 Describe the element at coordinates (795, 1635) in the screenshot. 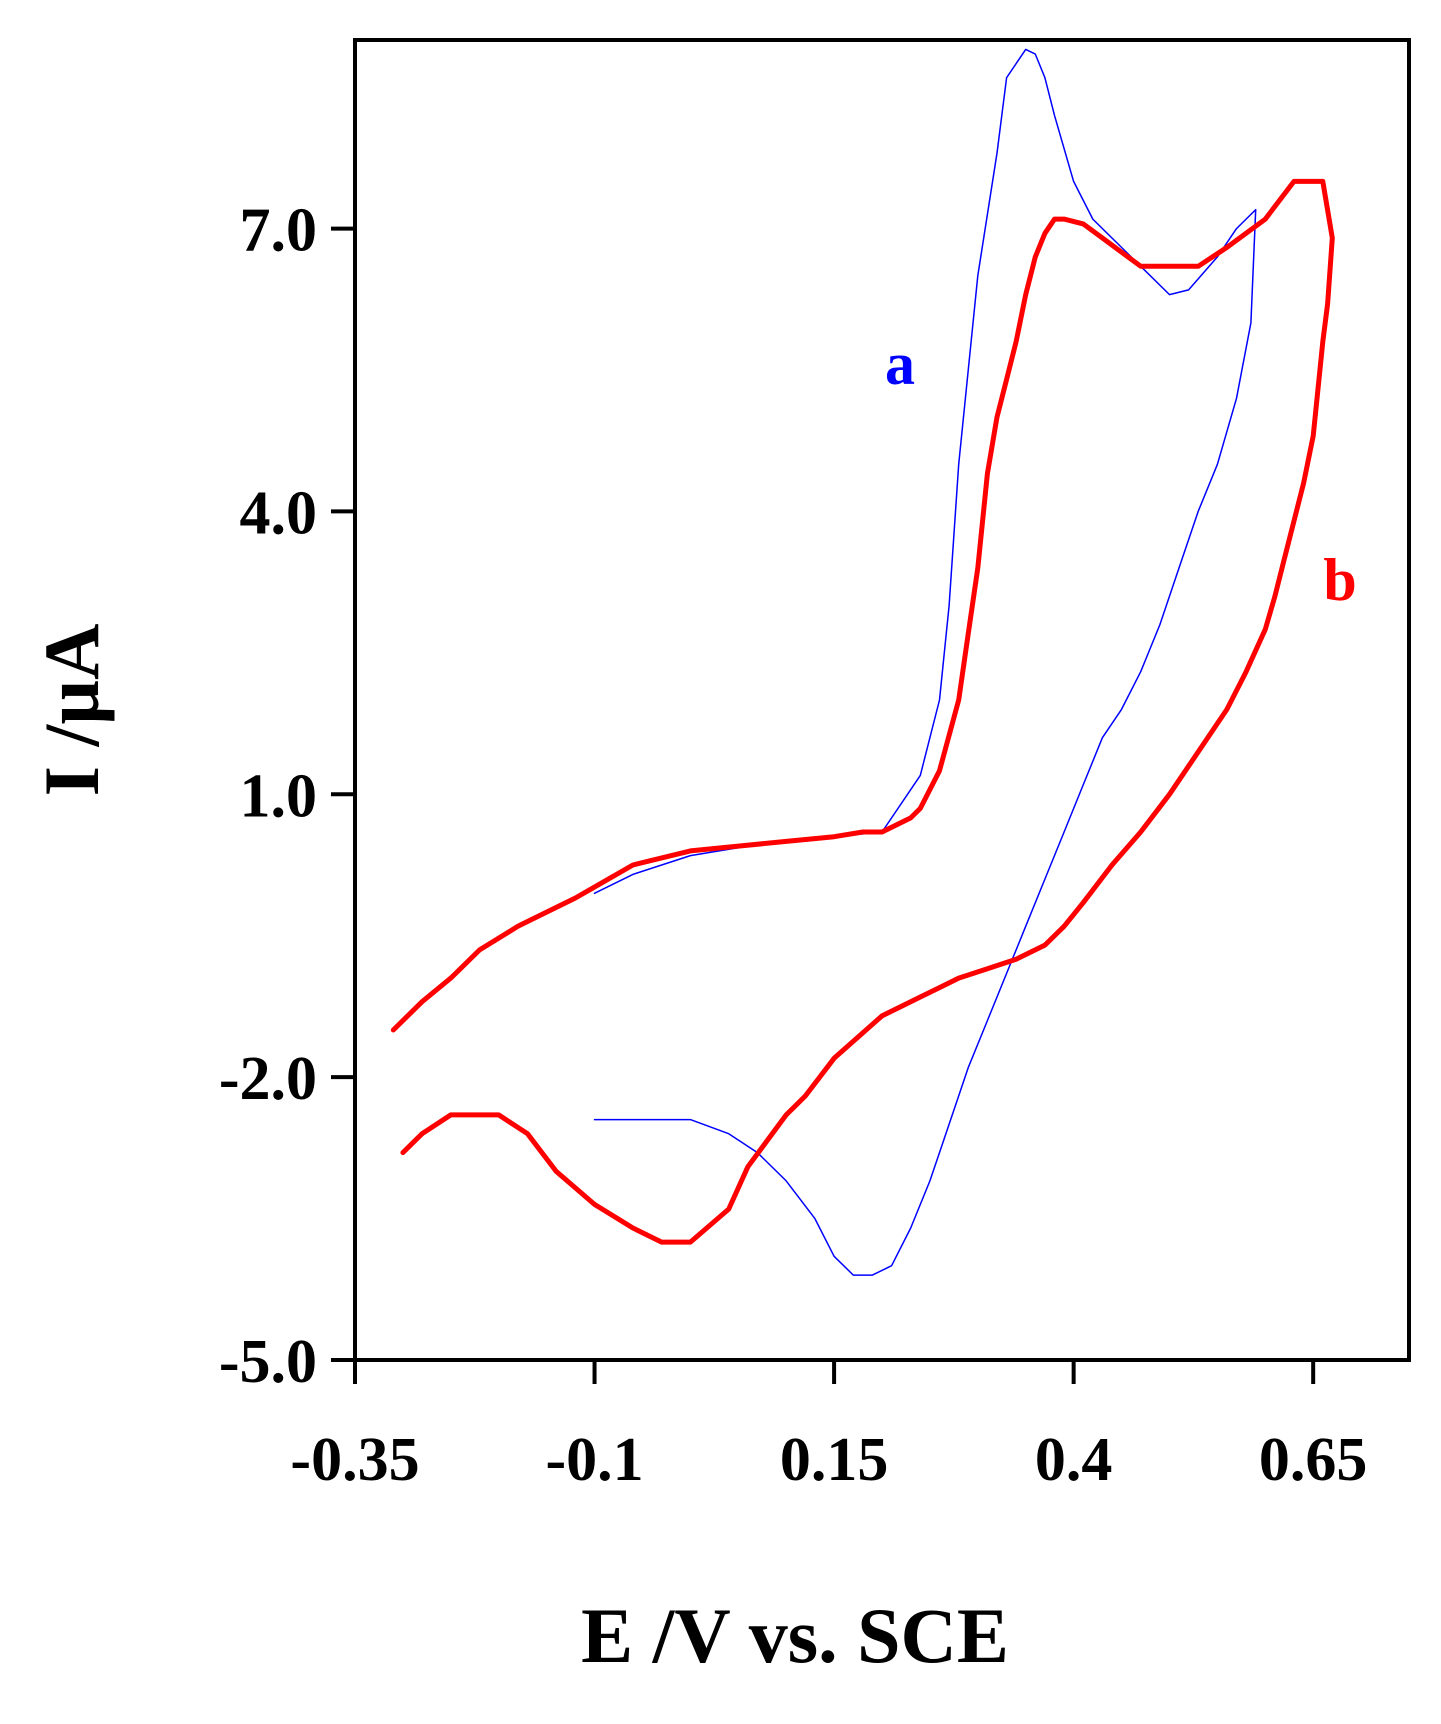

I see `x-axis-title: E /V vs. SCE` at that location.